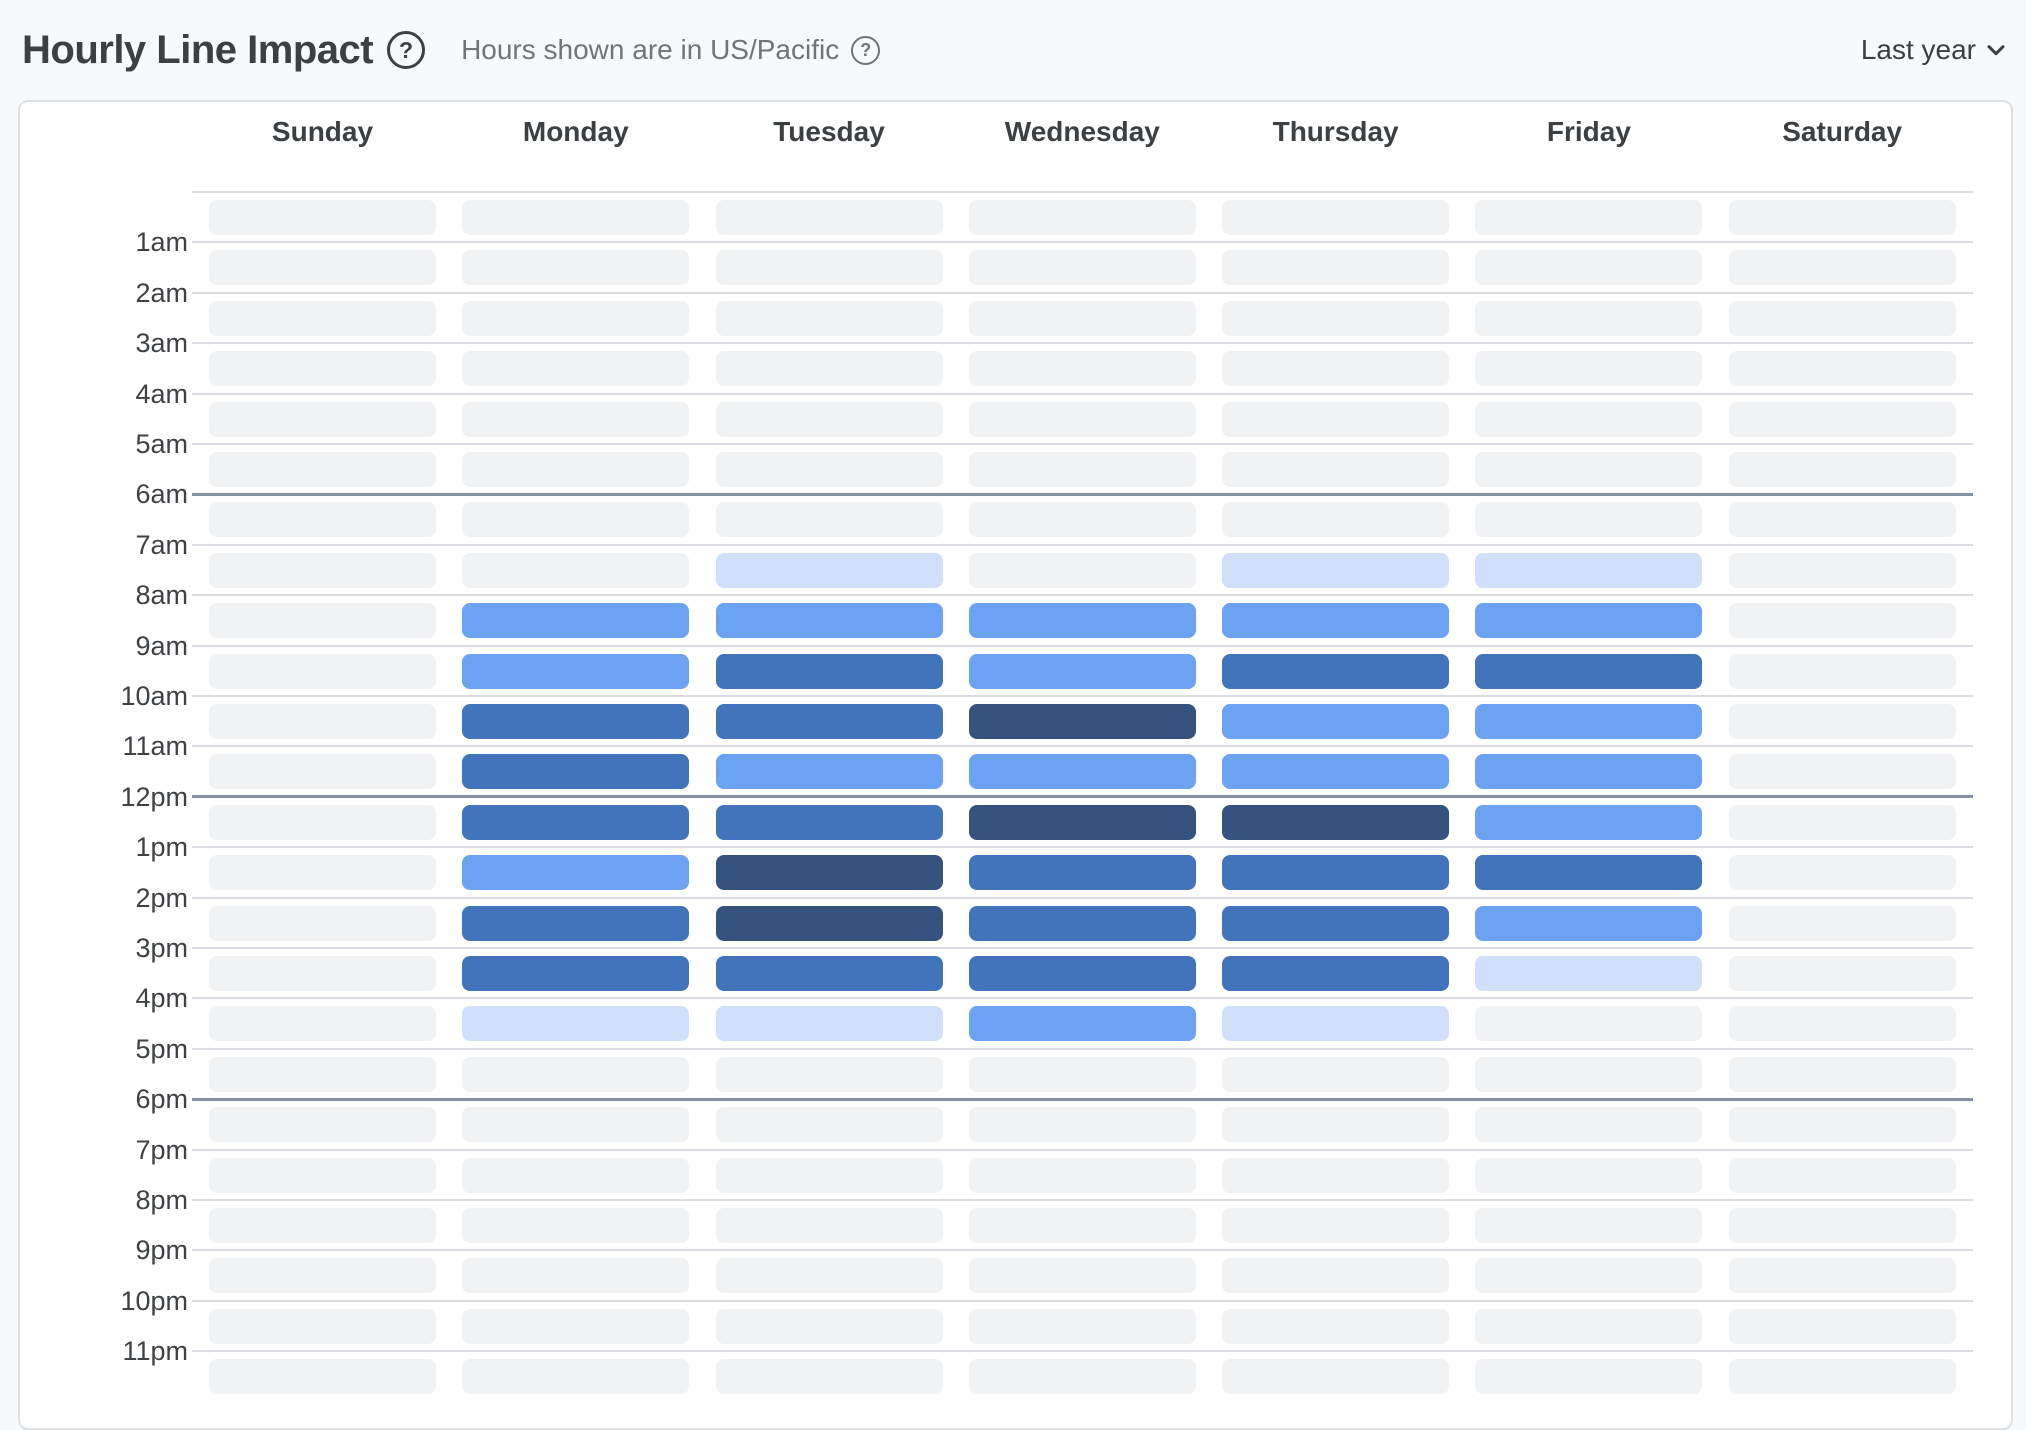 The image size is (2026, 1430). I want to click on timezone-help-icon: ?, so click(866, 50).